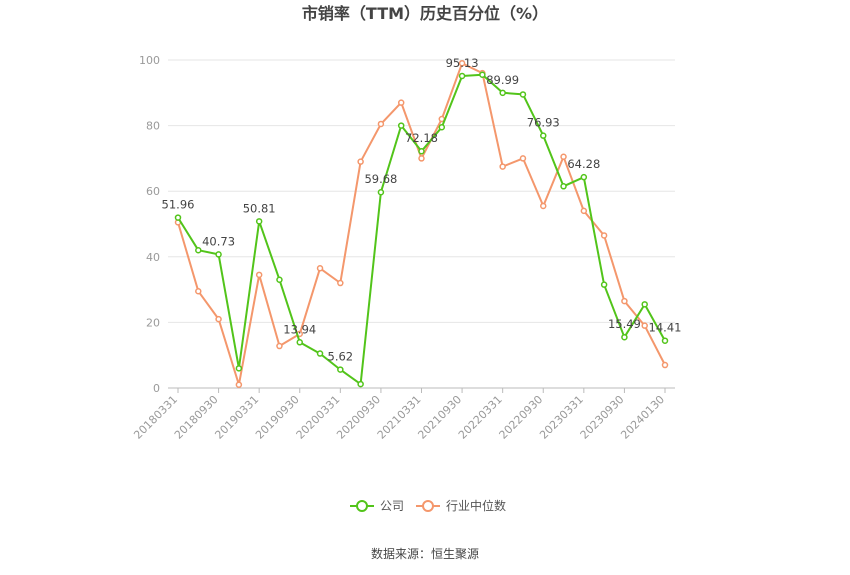 The width and height of the screenshot is (850, 575). Describe the element at coordinates (425, 13) in the screenshot. I see `chart-title: 市销率（TTM）历史百分位（%）` at that location.